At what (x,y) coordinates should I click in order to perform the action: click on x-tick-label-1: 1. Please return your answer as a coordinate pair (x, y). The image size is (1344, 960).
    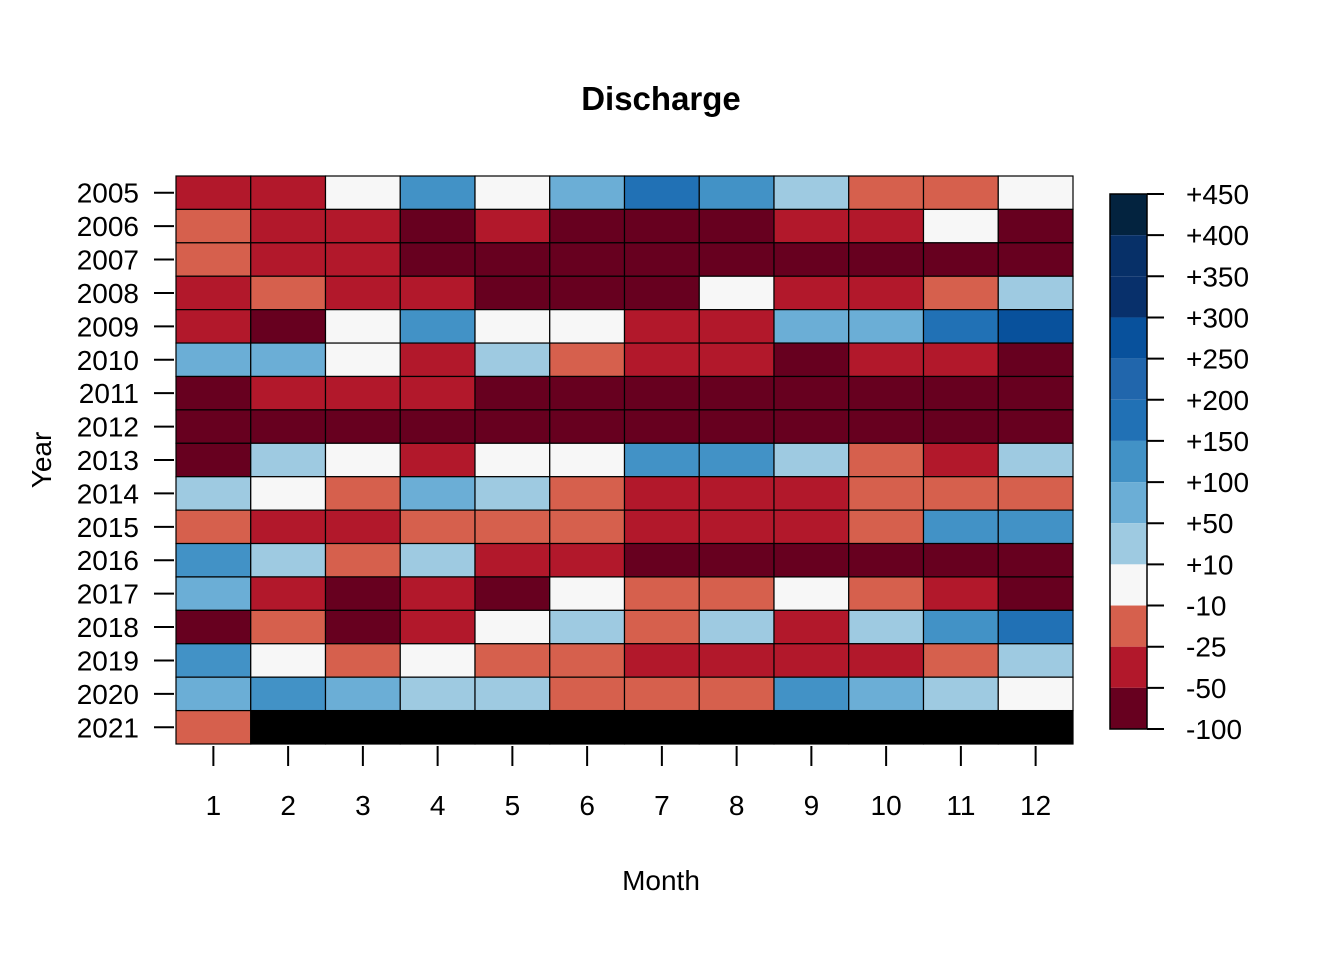
    Looking at the image, I should click on (214, 805).